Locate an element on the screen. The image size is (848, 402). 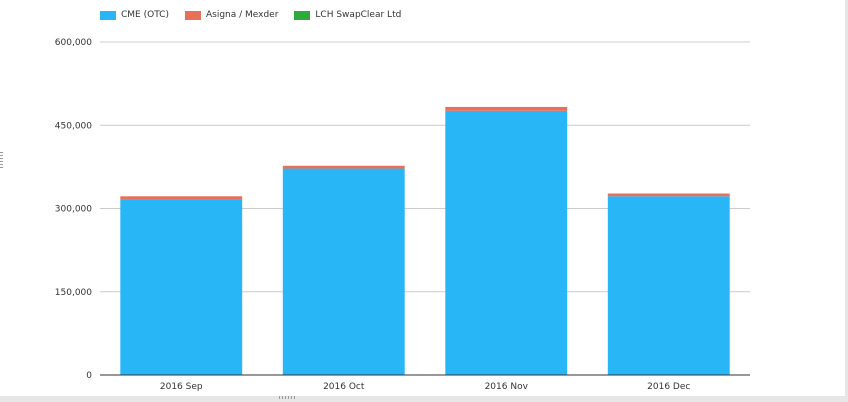
legend-item-lch: LCH SwapClear Ltd is located at coordinates (347, 15).